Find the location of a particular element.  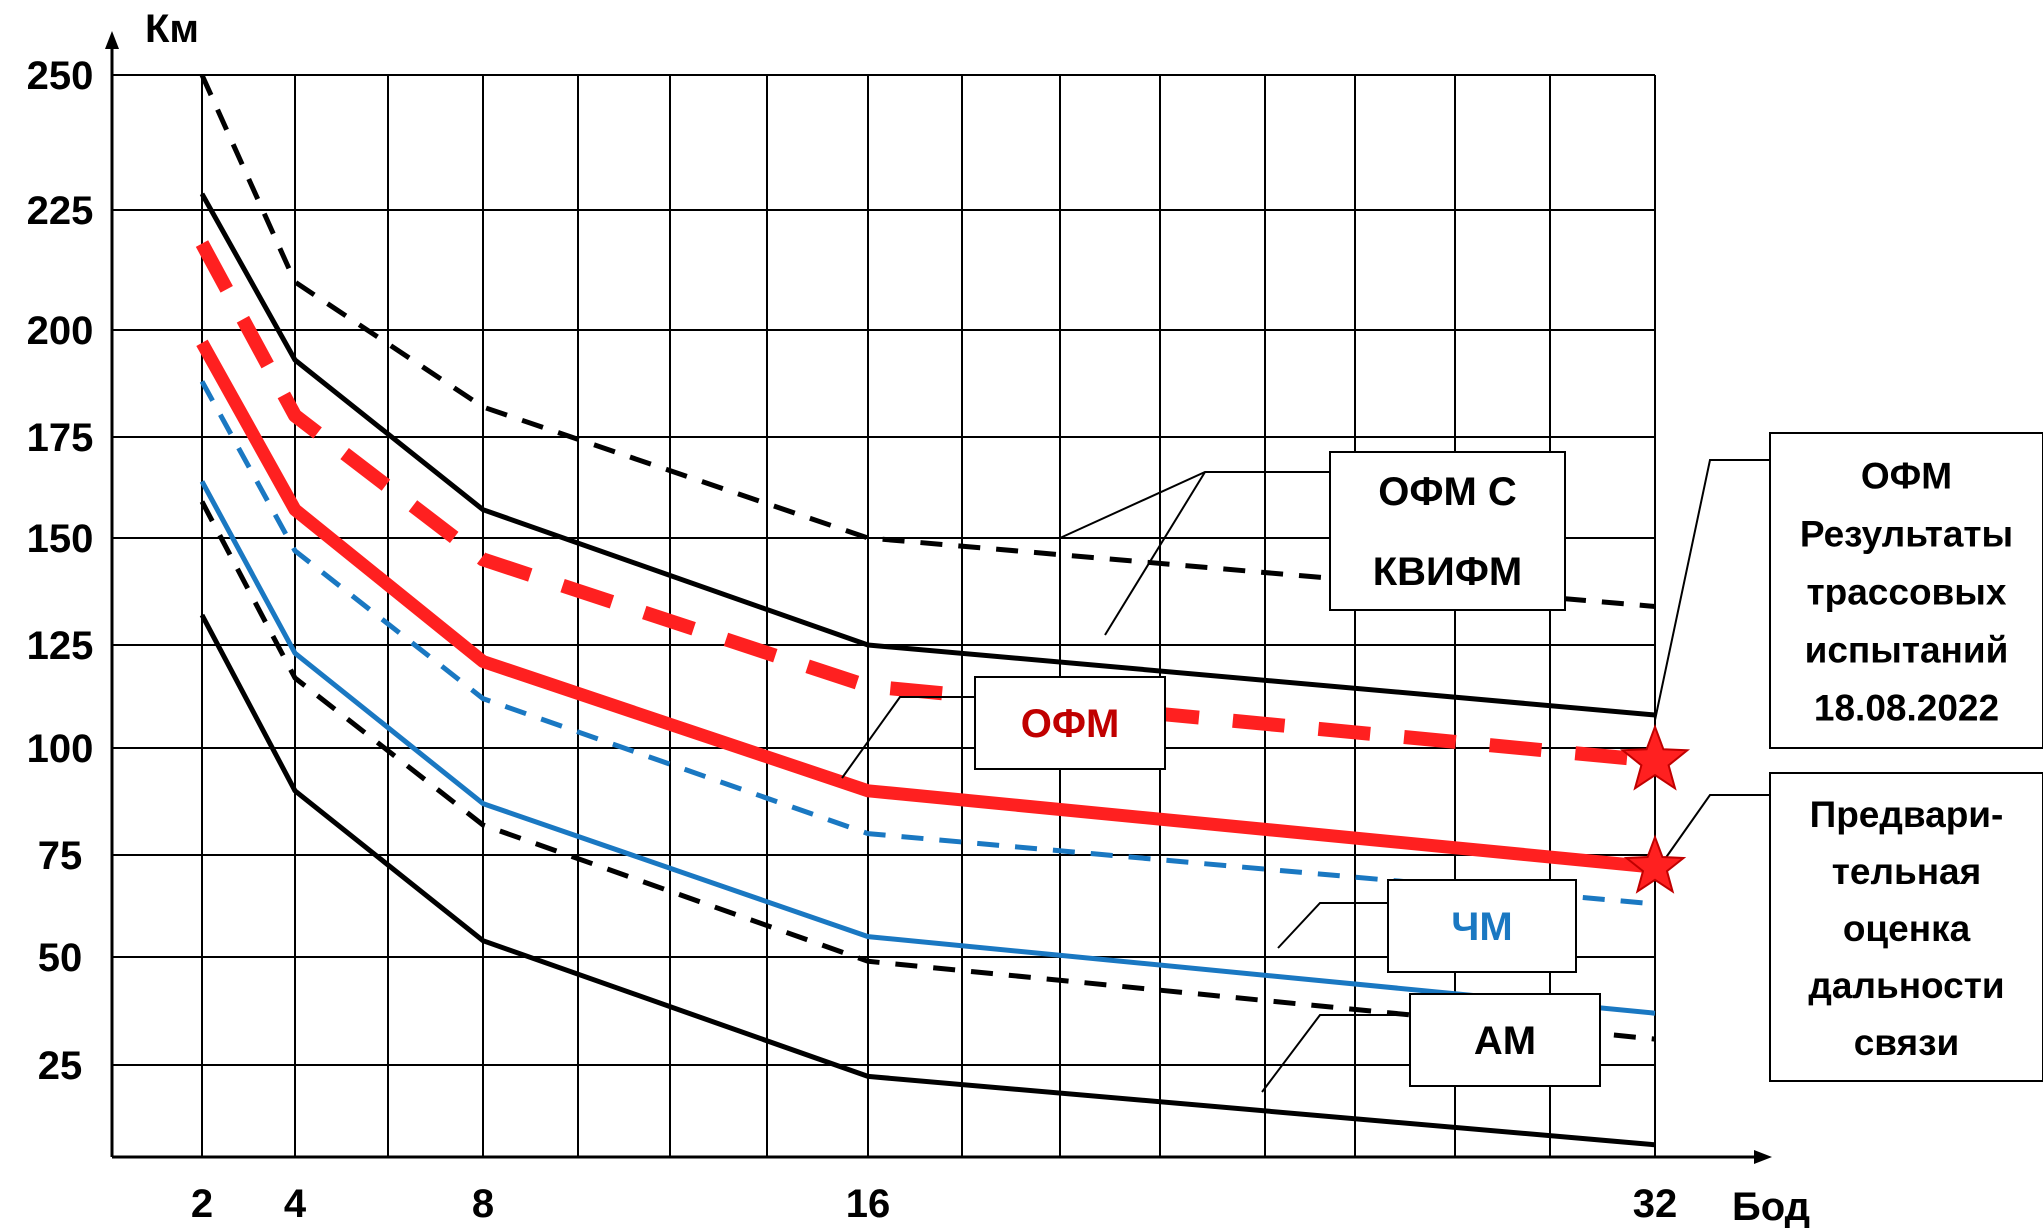

note-estimate-line-2: оценка is located at coordinates (1907, 928).